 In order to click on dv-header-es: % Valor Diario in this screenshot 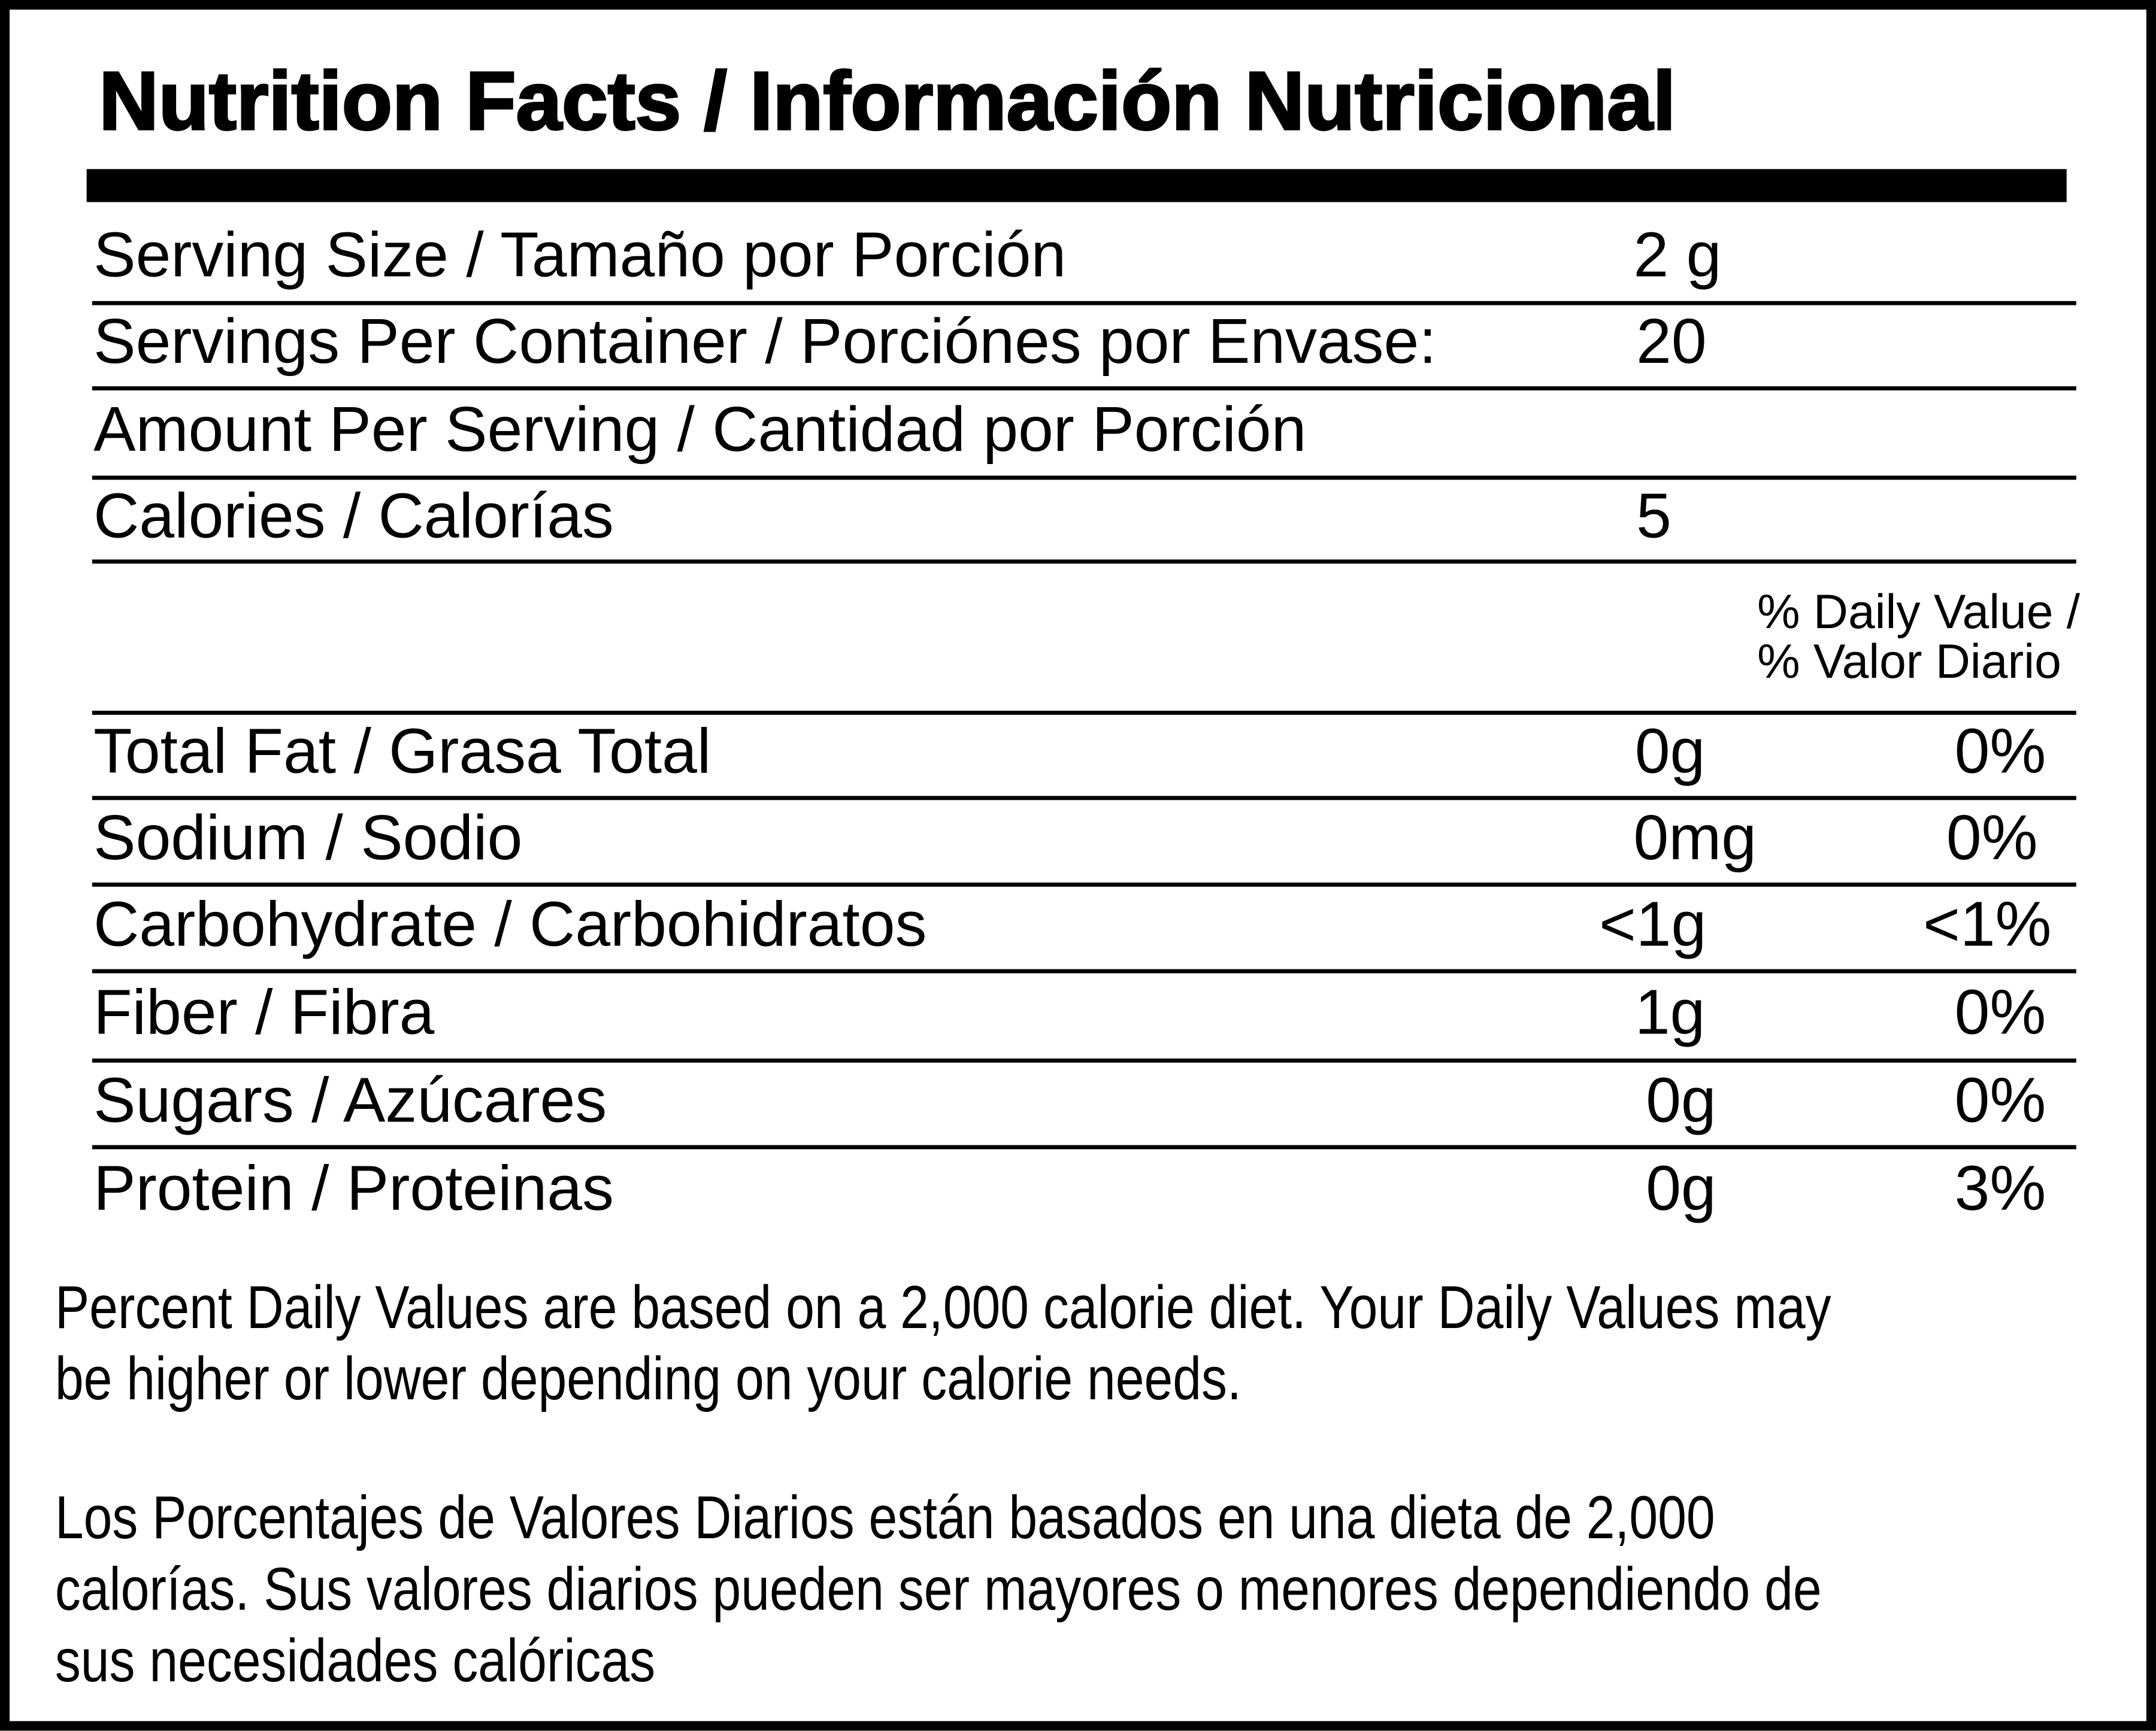, I will do `click(1909, 662)`.